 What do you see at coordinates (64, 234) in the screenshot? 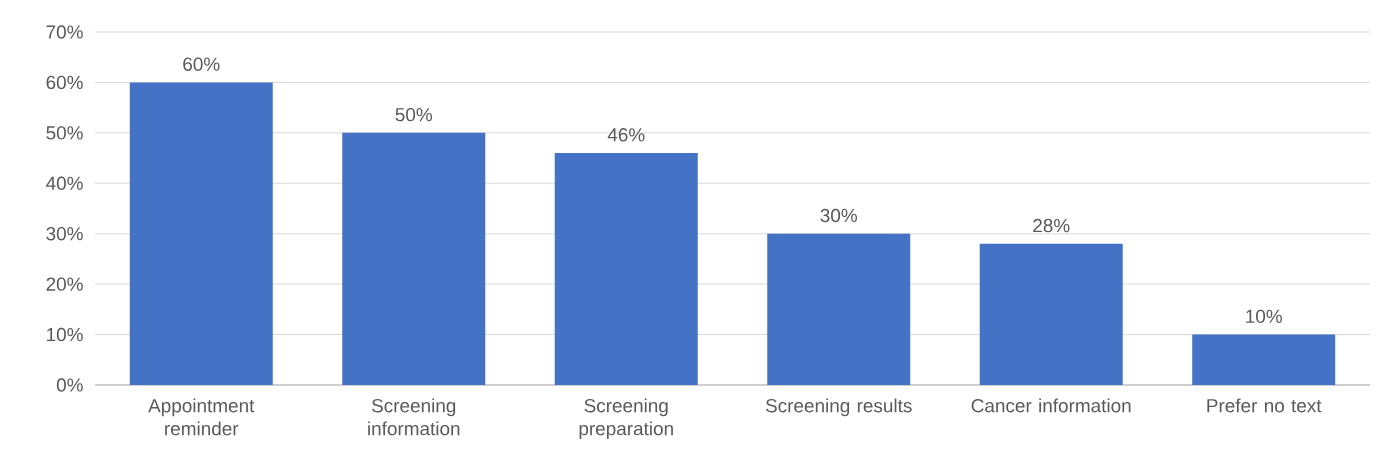
I see `y-tick-label: 30%` at bounding box center [64, 234].